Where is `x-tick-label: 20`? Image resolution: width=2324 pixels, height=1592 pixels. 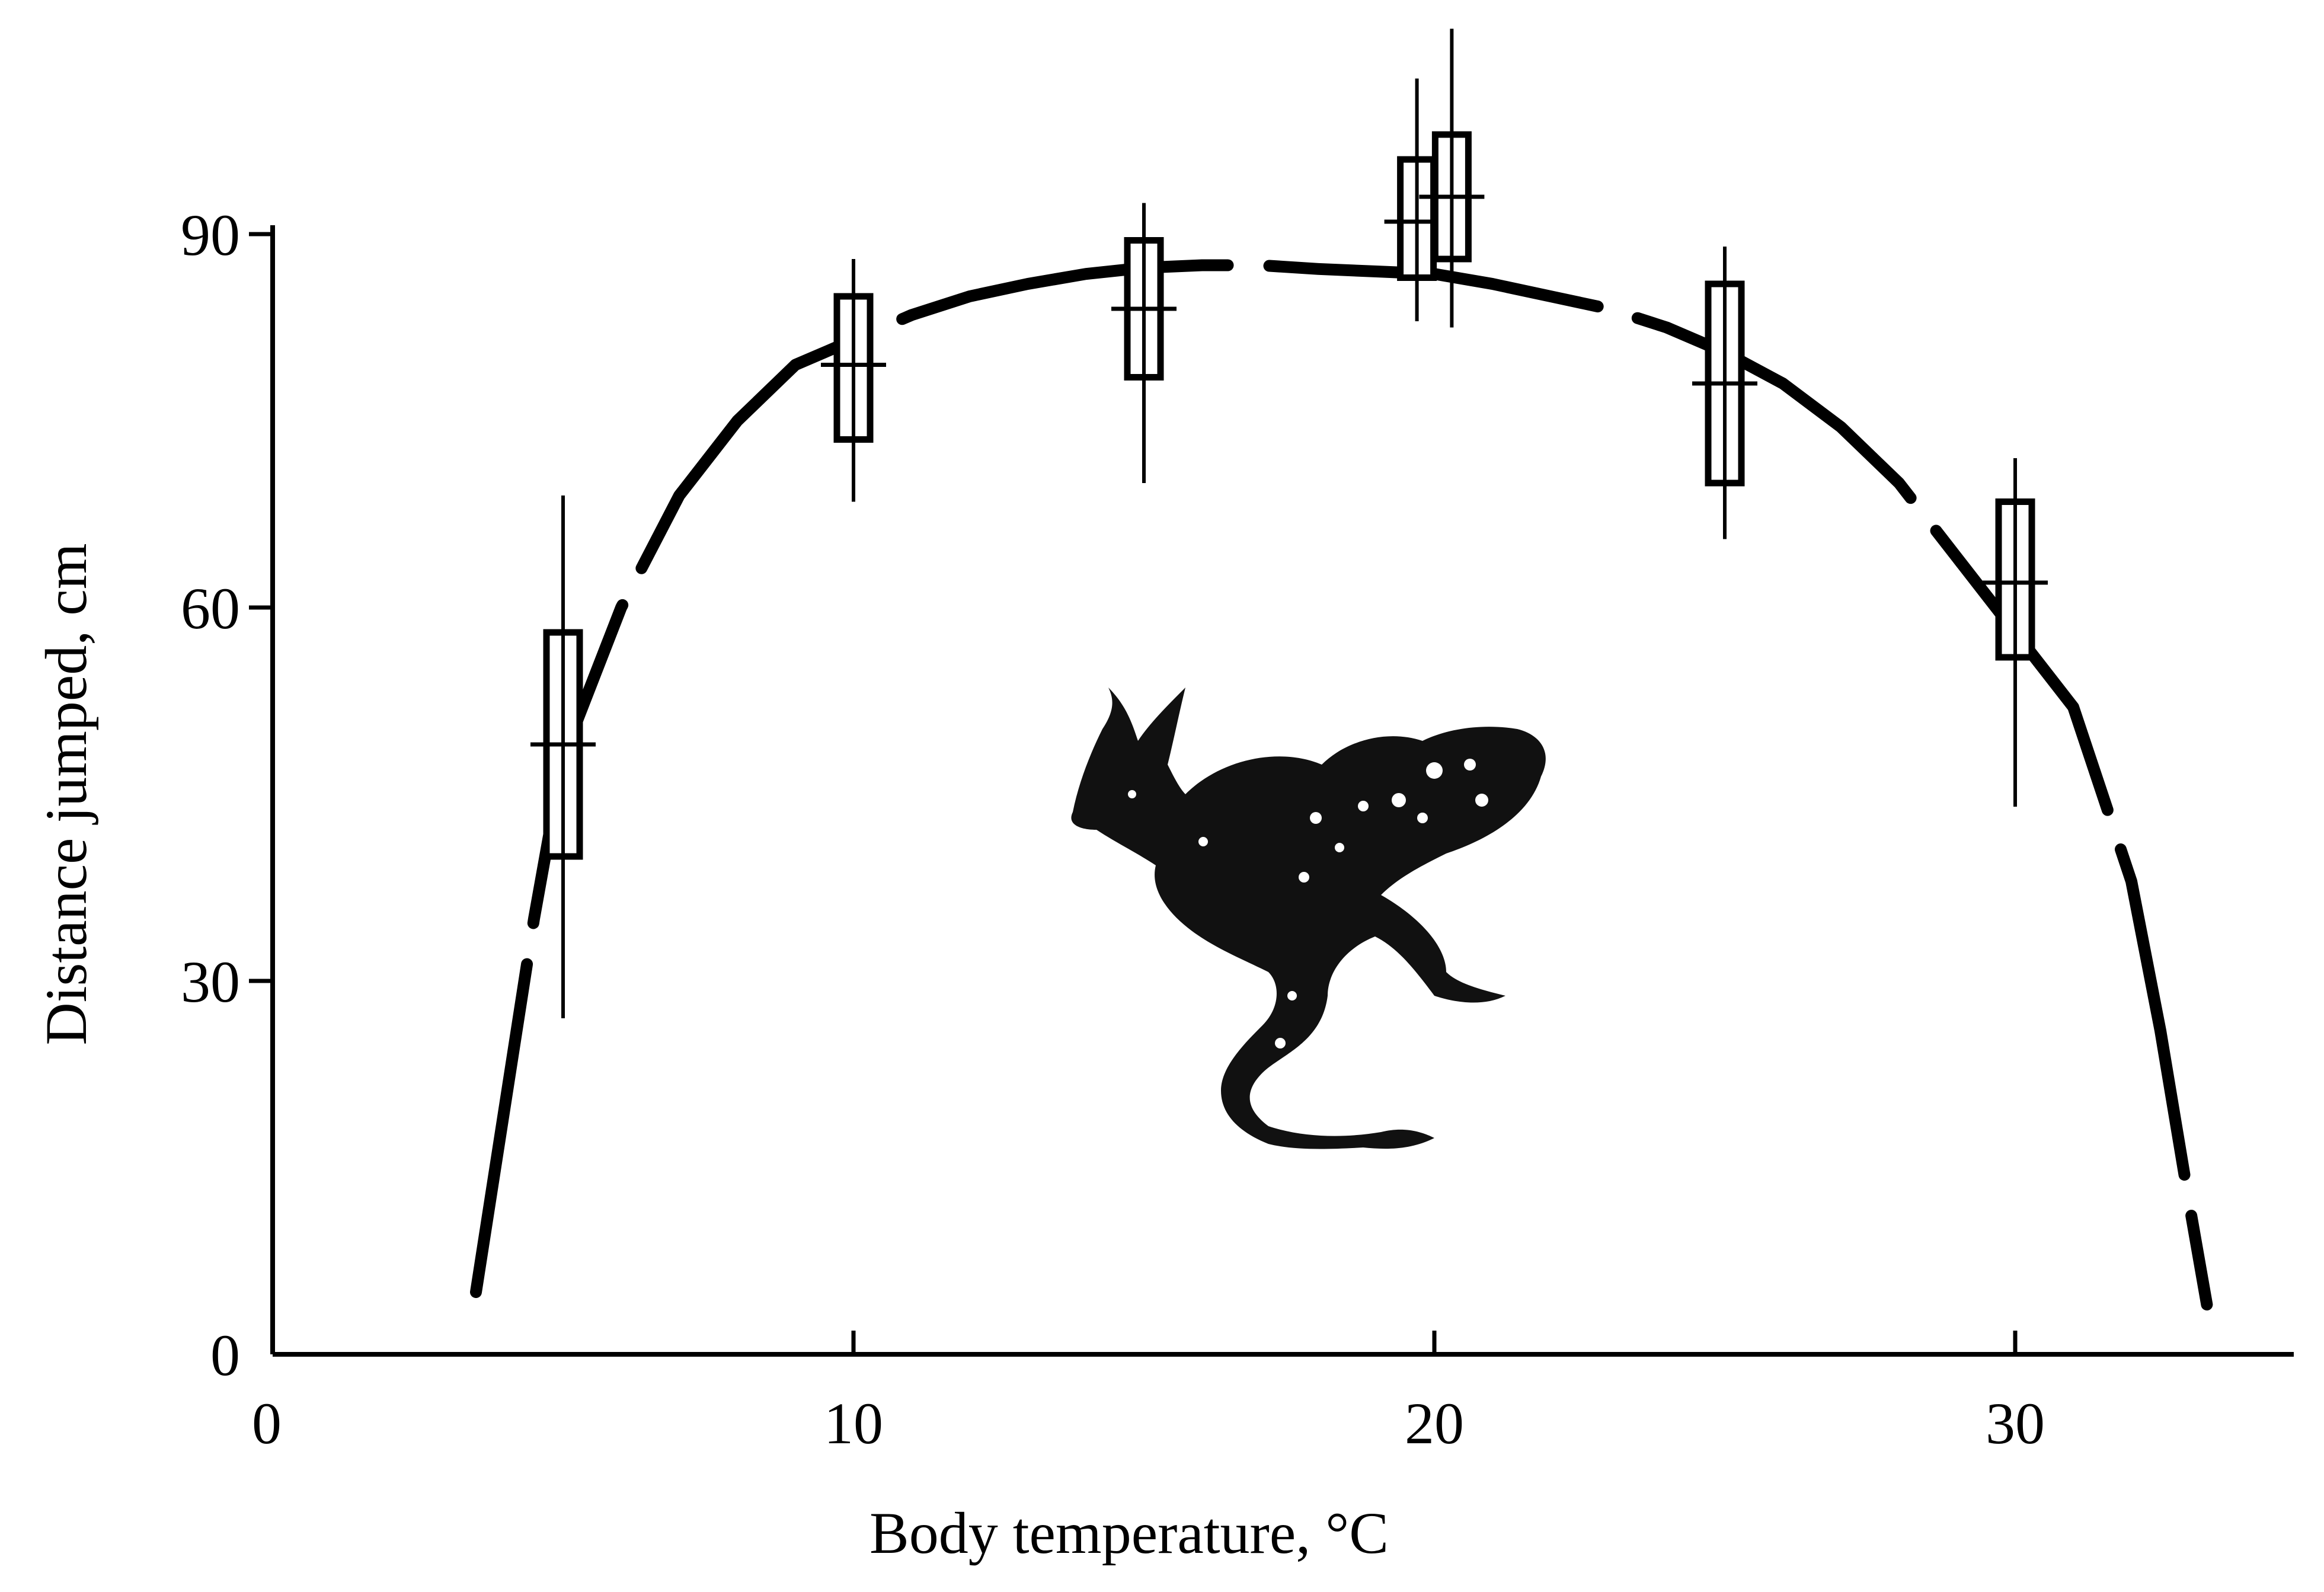
x-tick-label: 20 is located at coordinates (1434, 1423).